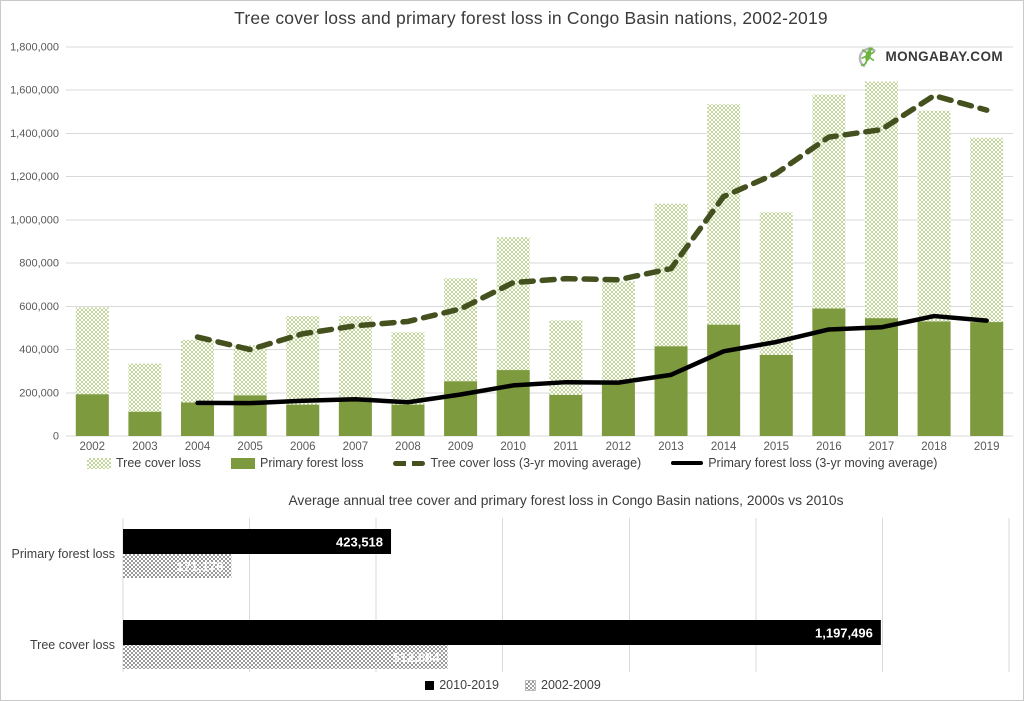 This screenshot has height=701, width=1024. I want to click on dashed-line-swatch-icon, so click(409, 463).